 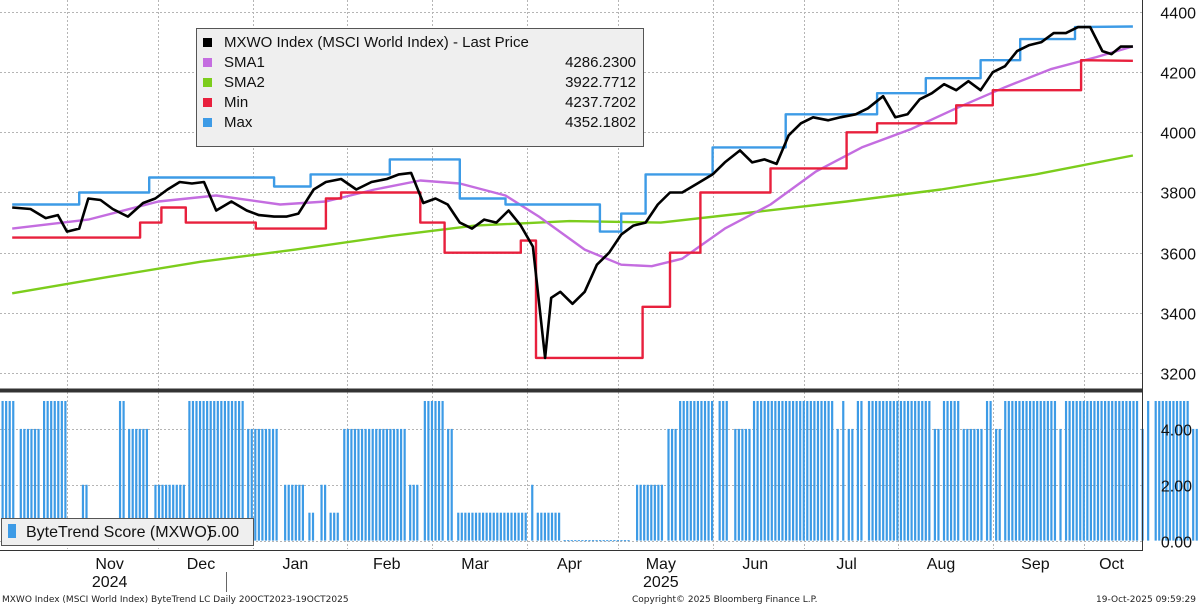 What do you see at coordinates (127, 532) in the screenshot?
I see `legend-box` at bounding box center [127, 532].